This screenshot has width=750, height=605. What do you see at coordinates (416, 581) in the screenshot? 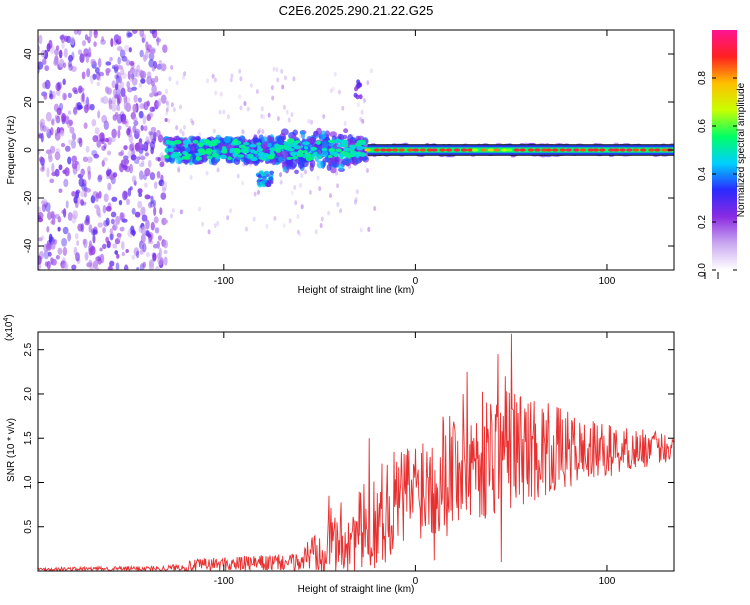
I see `snr-x-tick-label: 0` at bounding box center [416, 581].